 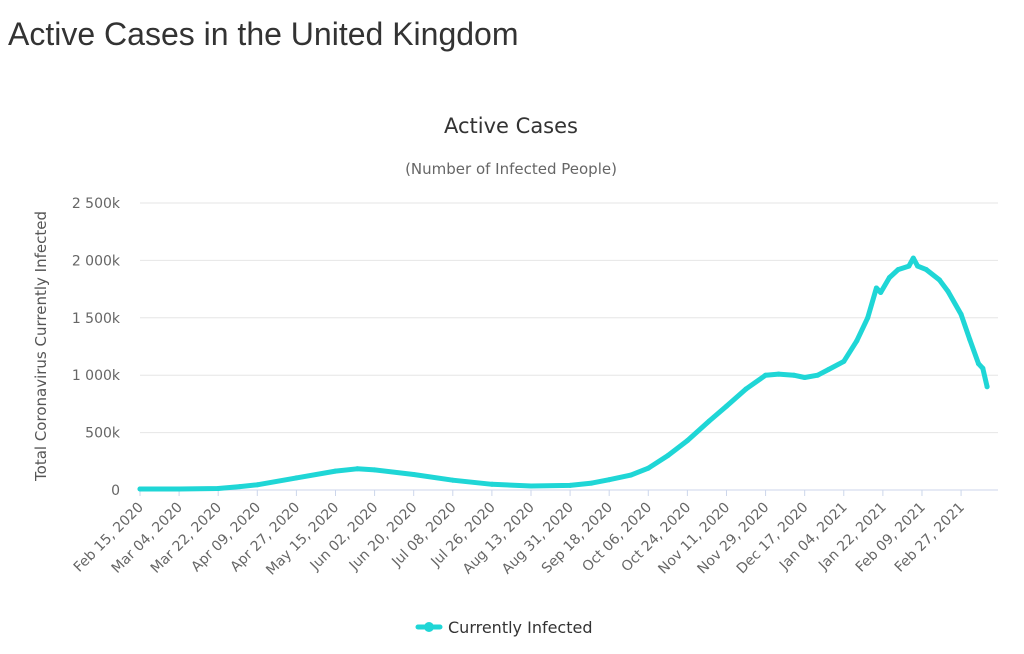 I want to click on x-tick-label: Jan 04, 2021, so click(x=813, y=537).